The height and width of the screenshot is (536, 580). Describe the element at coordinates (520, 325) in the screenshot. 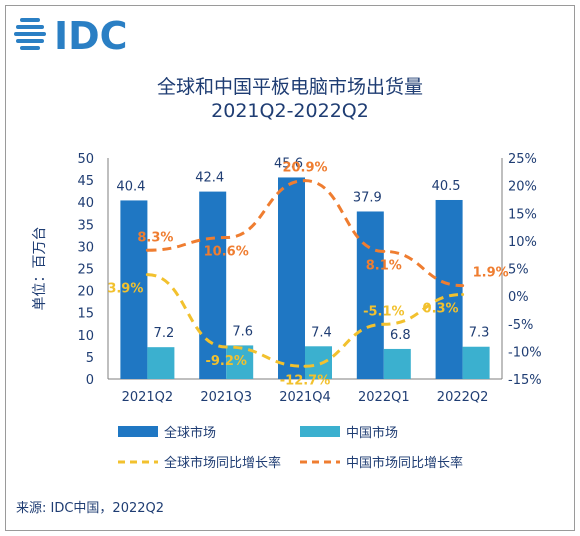

I see `y2-tick-label: -5%` at that location.